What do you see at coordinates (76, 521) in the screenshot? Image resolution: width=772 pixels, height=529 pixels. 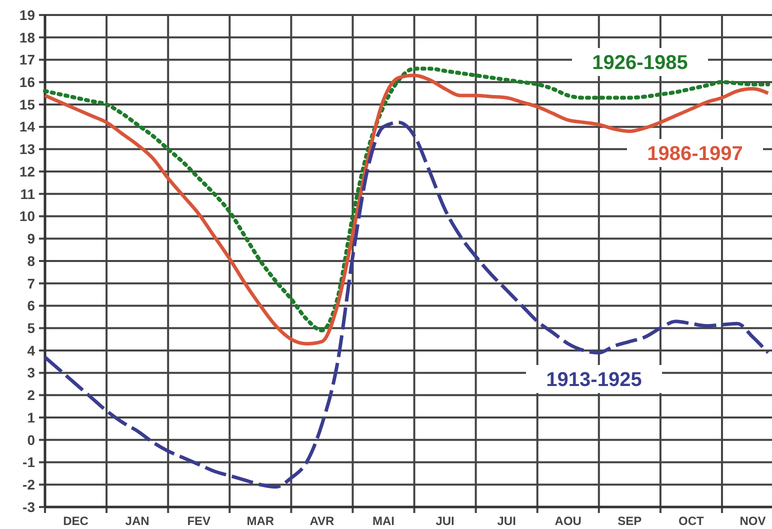 I see `x-tick-label: DEC` at bounding box center [76, 521].